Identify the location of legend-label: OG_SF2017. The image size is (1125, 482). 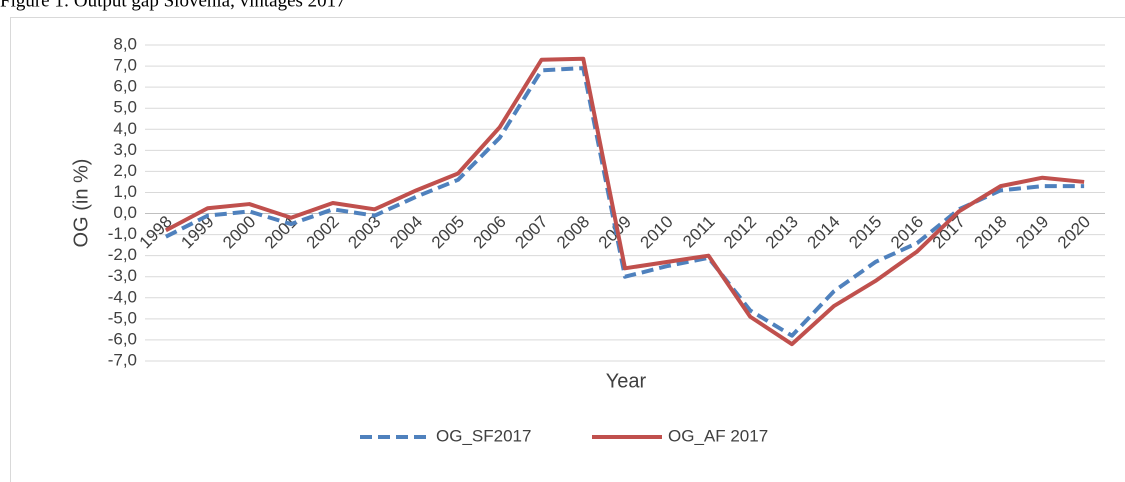
(483, 435).